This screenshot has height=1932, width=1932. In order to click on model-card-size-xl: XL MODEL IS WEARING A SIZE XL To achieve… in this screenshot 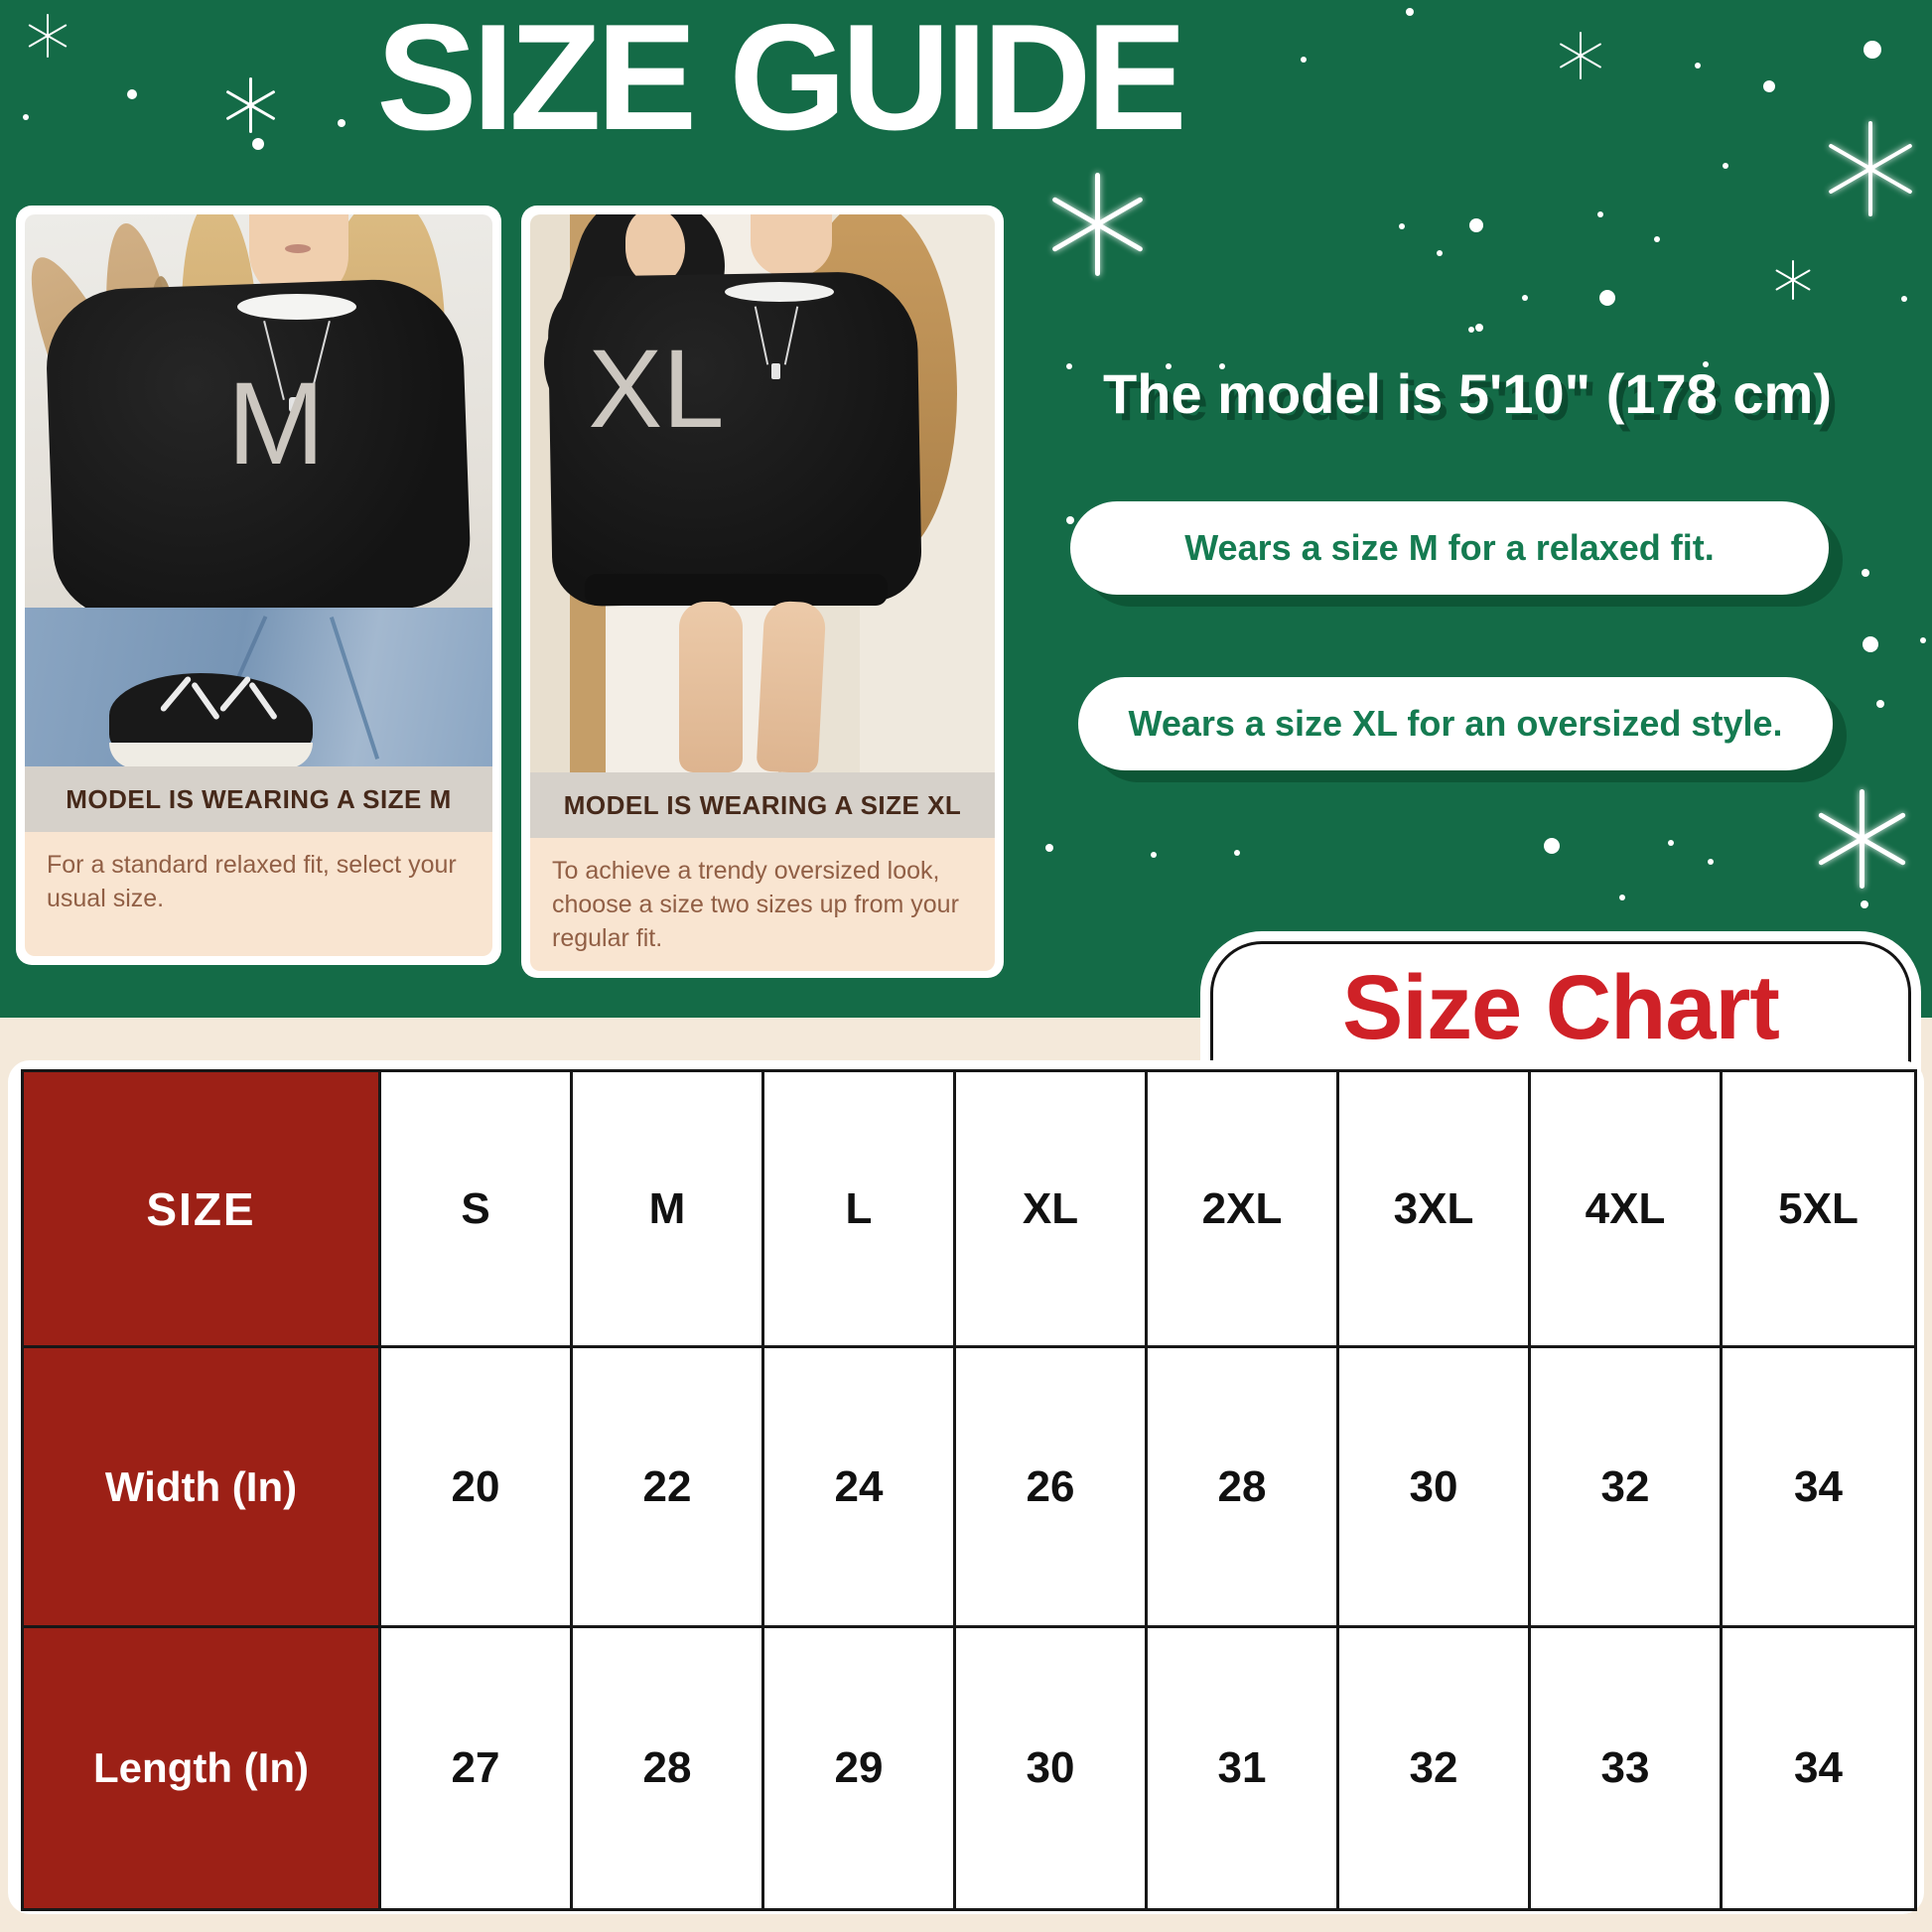, I will do `click(763, 592)`.